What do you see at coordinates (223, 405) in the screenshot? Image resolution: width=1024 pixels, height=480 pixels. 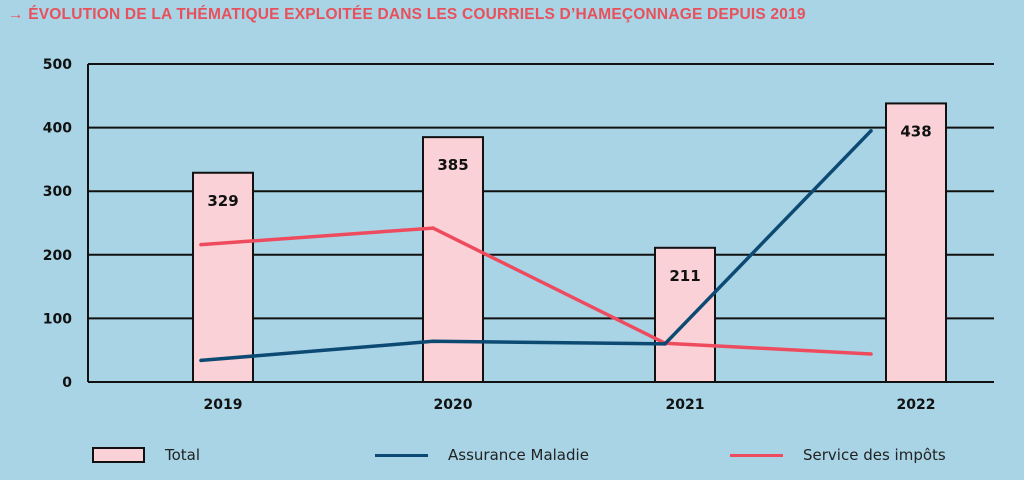 I see `x-tick-label: 2019` at bounding box center [223, 405].